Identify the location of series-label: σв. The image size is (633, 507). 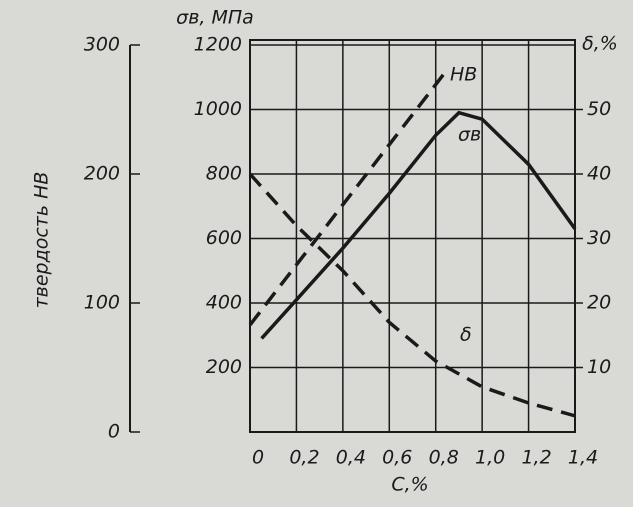
(469, 135).